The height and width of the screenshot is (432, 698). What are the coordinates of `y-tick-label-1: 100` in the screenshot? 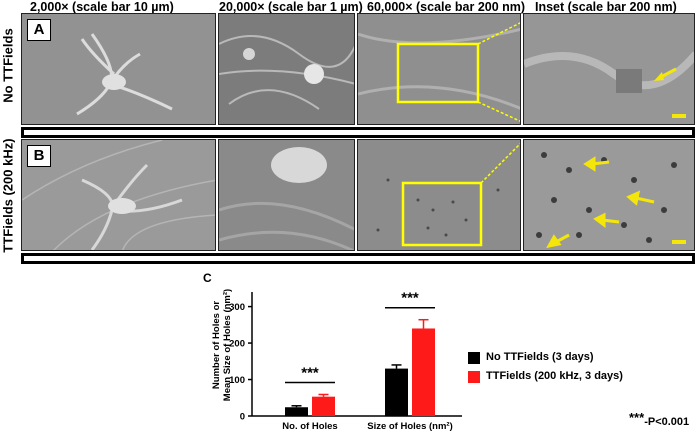 It's located at (237, 380).